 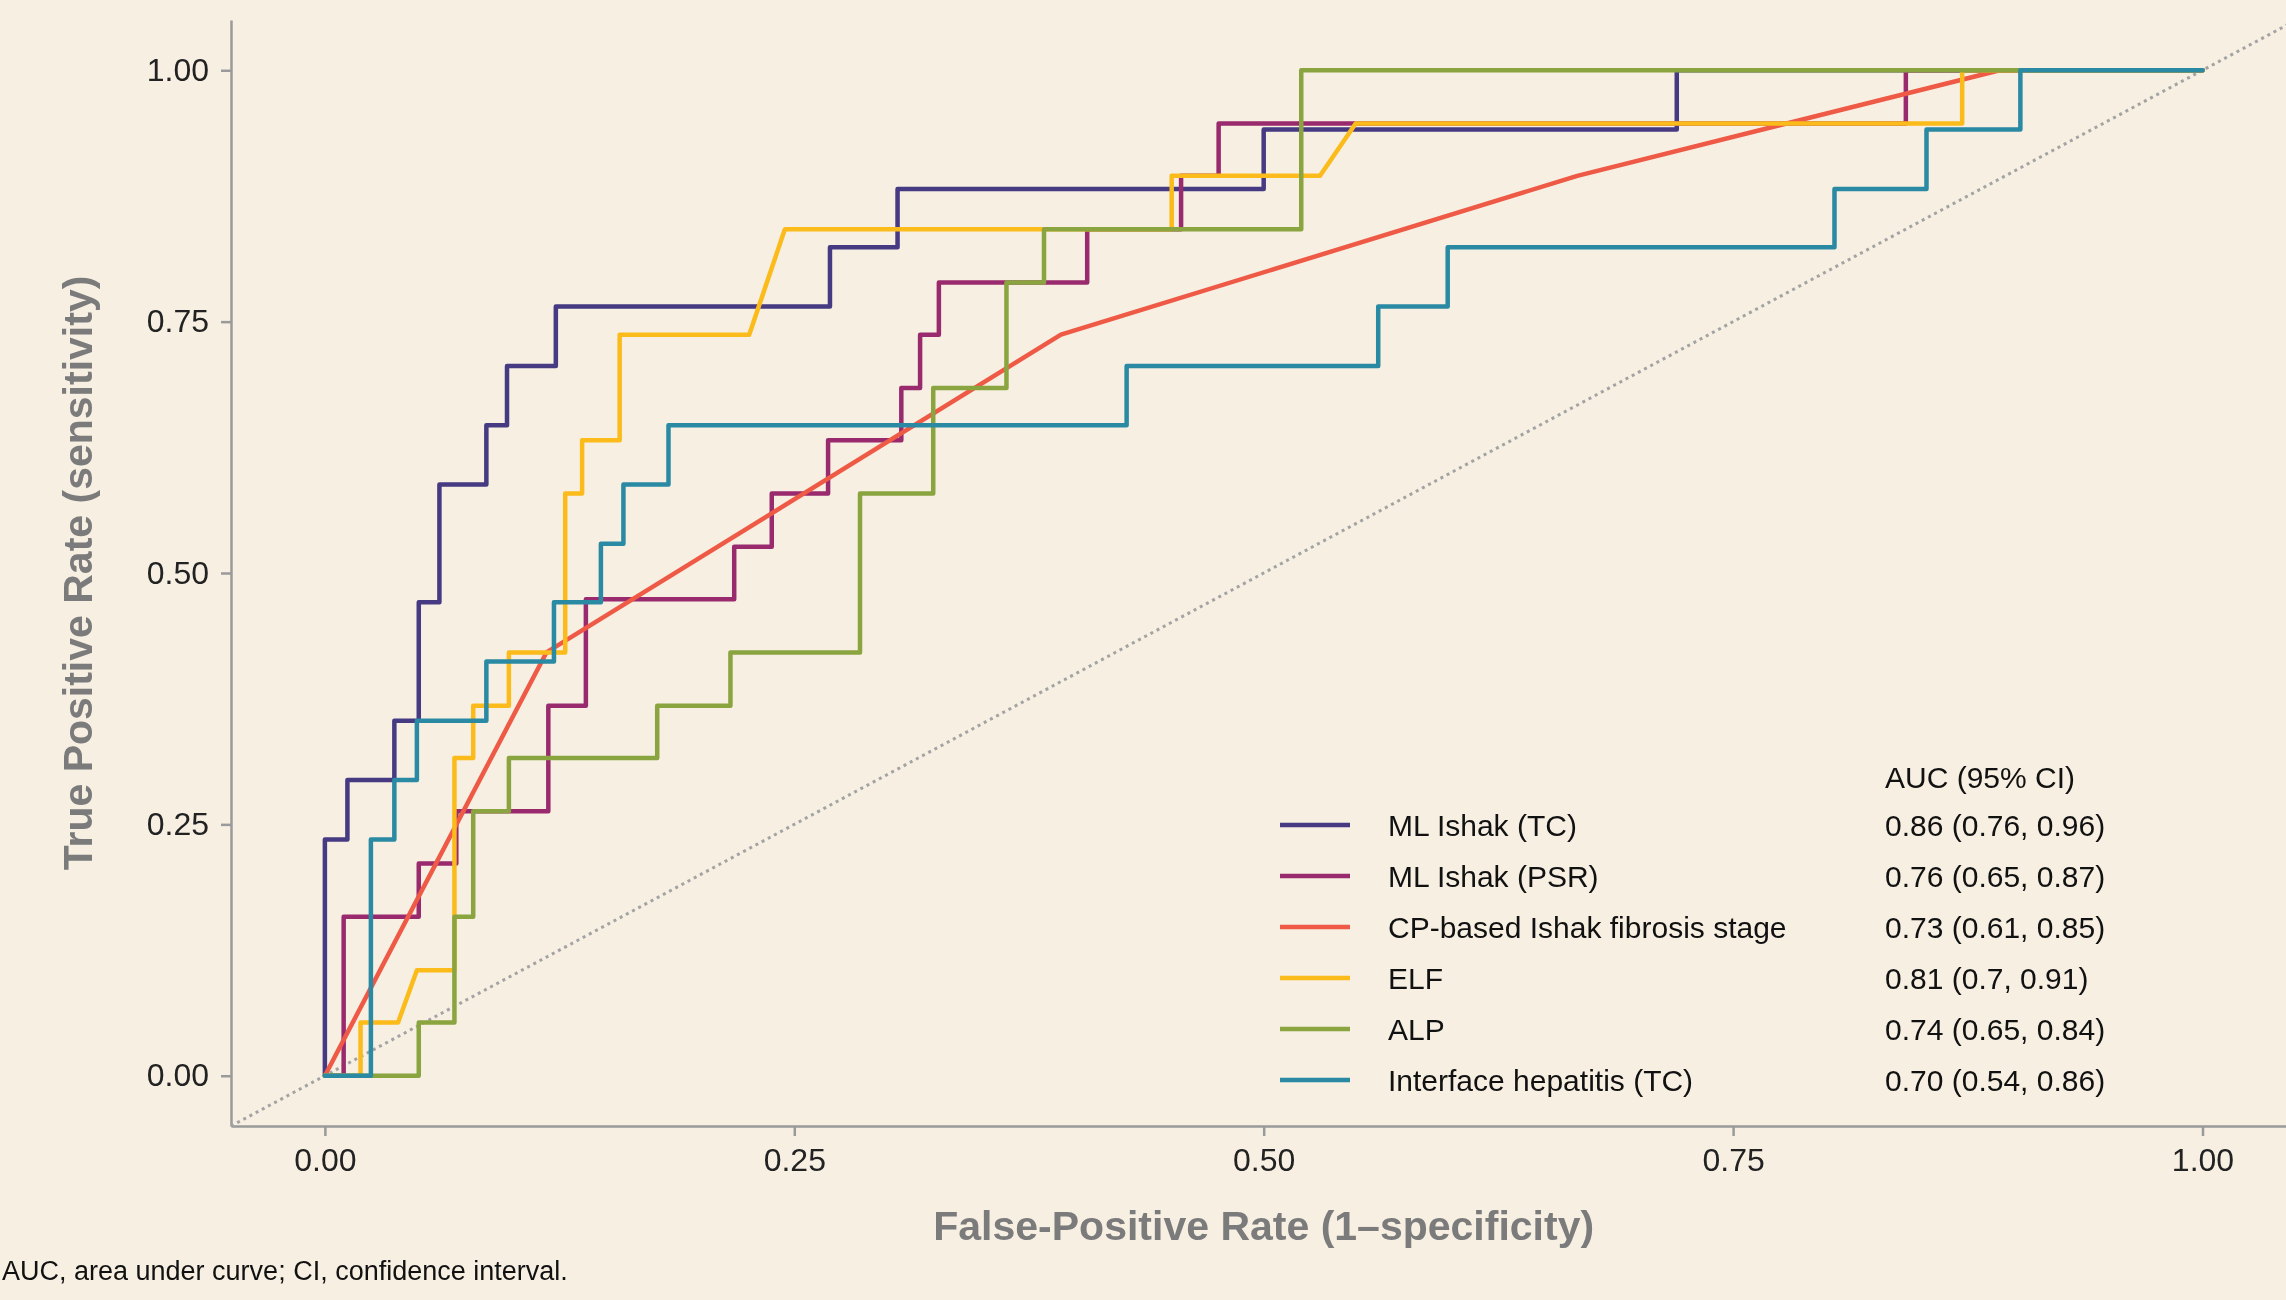 What do you see at coordinates (1264, 1226) in the screenshot?
I see `x-axis-title: False-Positive Rate (1–specificity)` at bounding box center [1264, 1226].